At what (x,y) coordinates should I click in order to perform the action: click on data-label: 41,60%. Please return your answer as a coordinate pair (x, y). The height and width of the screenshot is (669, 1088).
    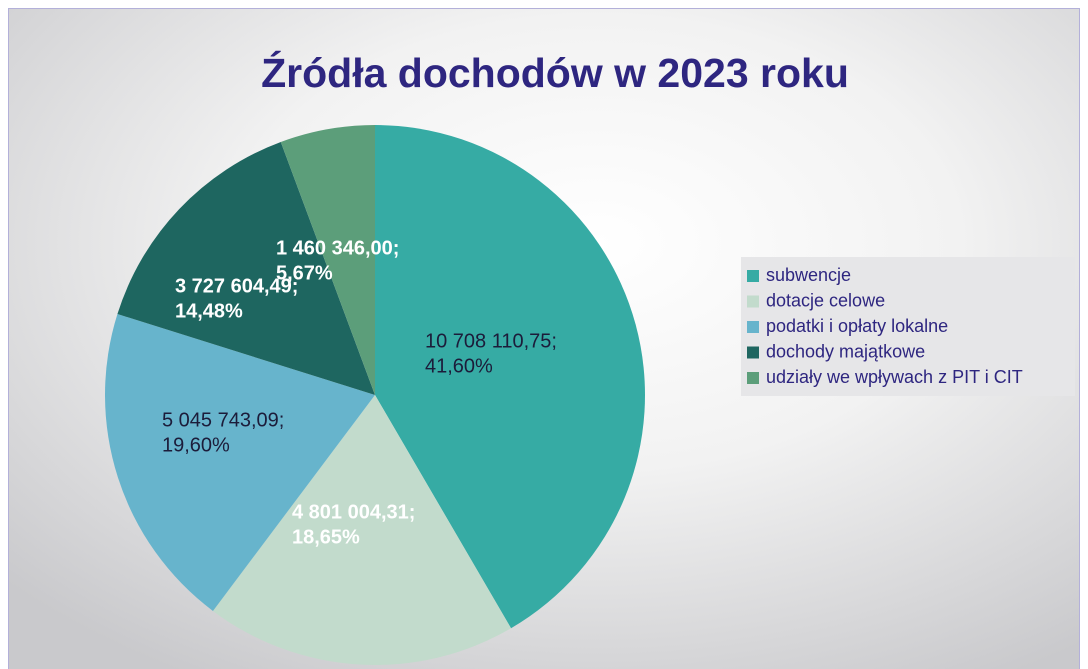
    Looking at the image, I should click on (459, 366).